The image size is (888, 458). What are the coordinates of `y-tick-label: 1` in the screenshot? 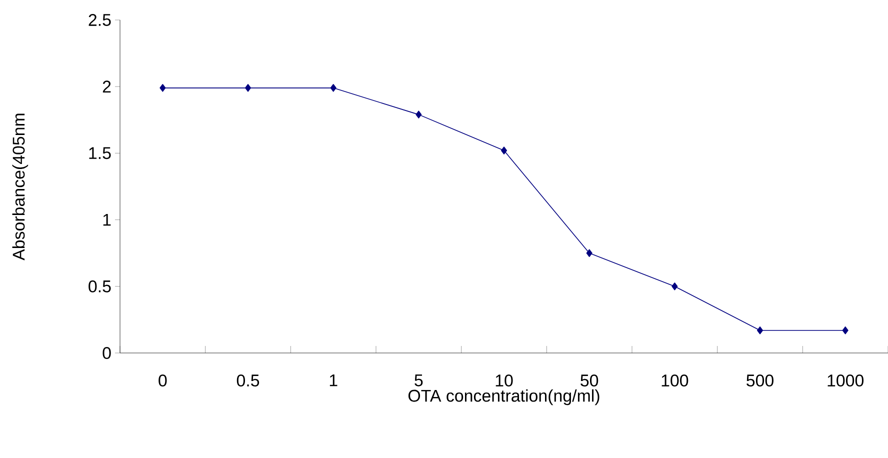 It's located at (107, 220).